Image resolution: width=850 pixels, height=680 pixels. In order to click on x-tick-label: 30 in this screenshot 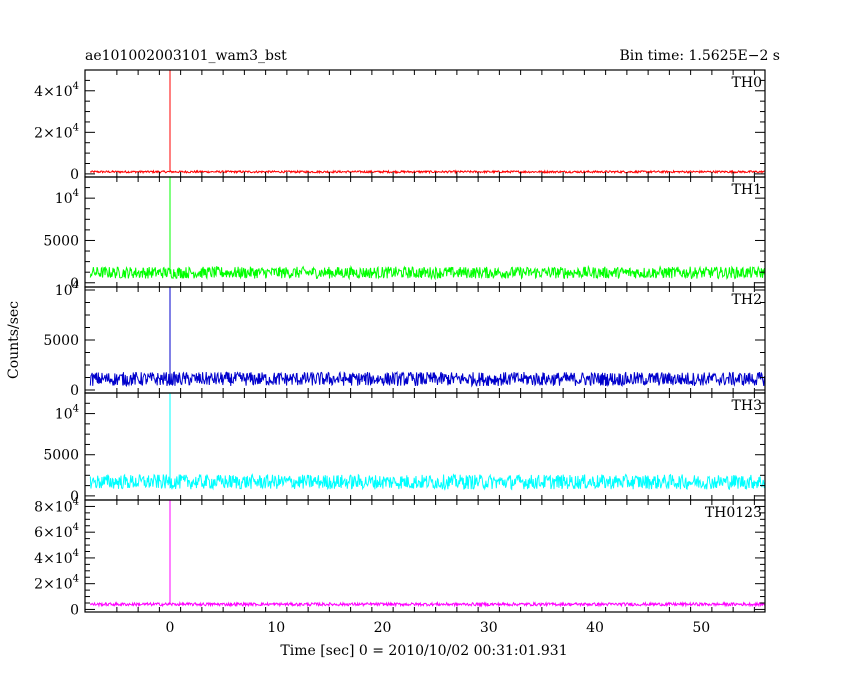, I will do `click(489, 628)`.